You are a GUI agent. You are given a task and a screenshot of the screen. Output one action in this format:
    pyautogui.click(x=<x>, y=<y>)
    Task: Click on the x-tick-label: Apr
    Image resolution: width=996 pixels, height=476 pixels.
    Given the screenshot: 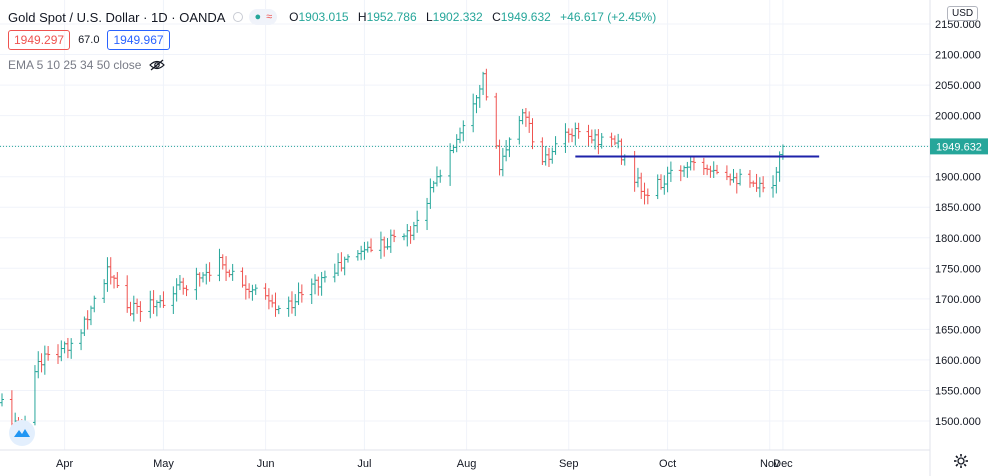 What is the action you would take?
    pyautogui.click(x=64, y=464)
    